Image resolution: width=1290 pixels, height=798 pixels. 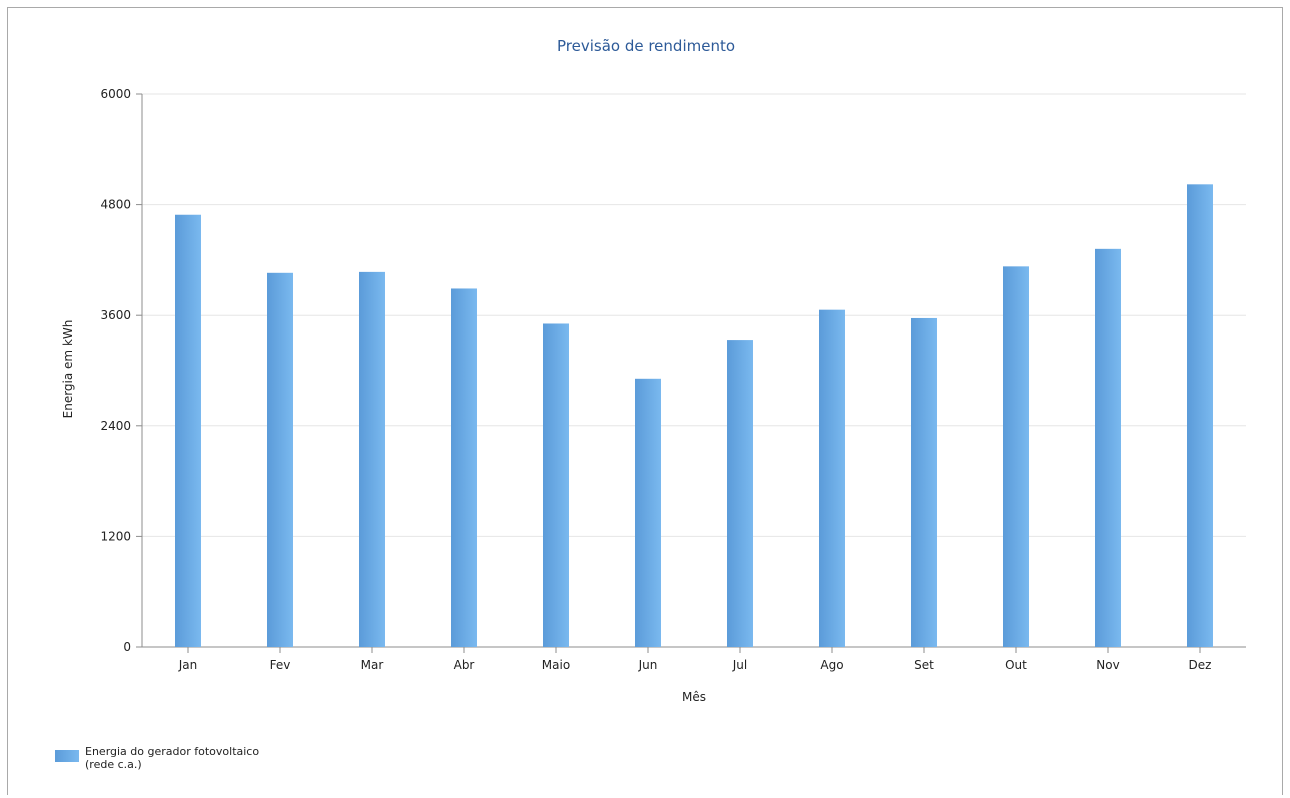 What do you see at coordinates (924, 482) in the screenshot?
I see `bar-set` at bounding box center [924, 482].